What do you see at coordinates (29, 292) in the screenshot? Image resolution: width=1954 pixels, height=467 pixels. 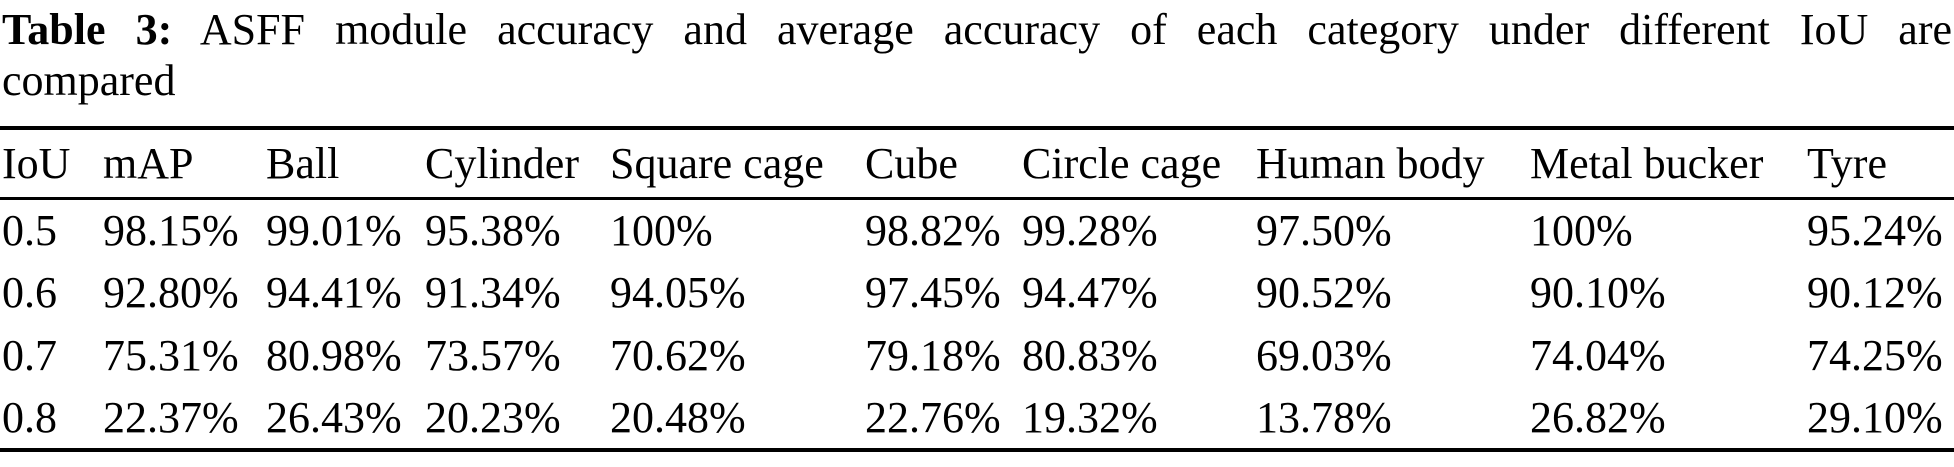 I see `iou-value-cell: 0.6` at bounding box center [29, 292].